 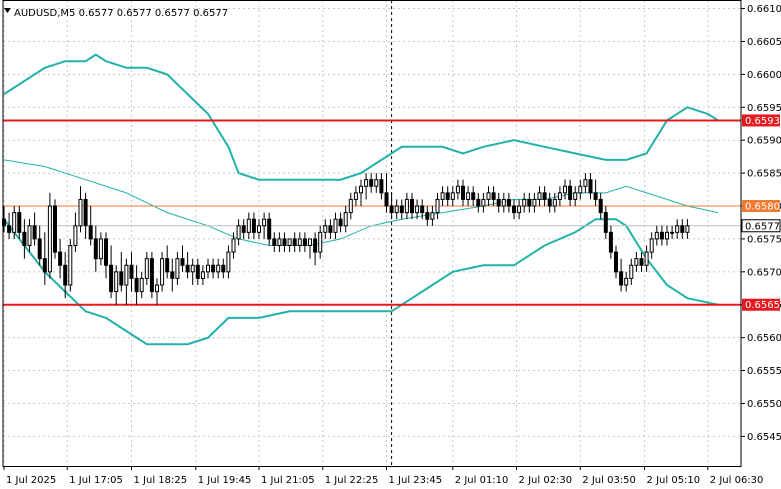 What do you see at coordinates (762, 305) in the screenshot?
I see `price-level-tag-label: 0.6565` at bounding box center [762, 305].